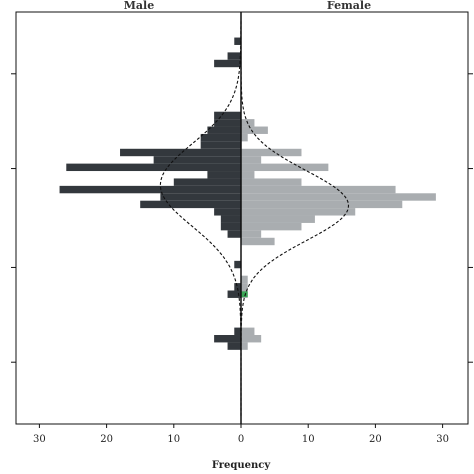 This screenshot has height=474, width=474. What do you see at coordinates (349, 6) in the screenshot?
I see `panel-title-female: Female` at bounding box center [349, 6].